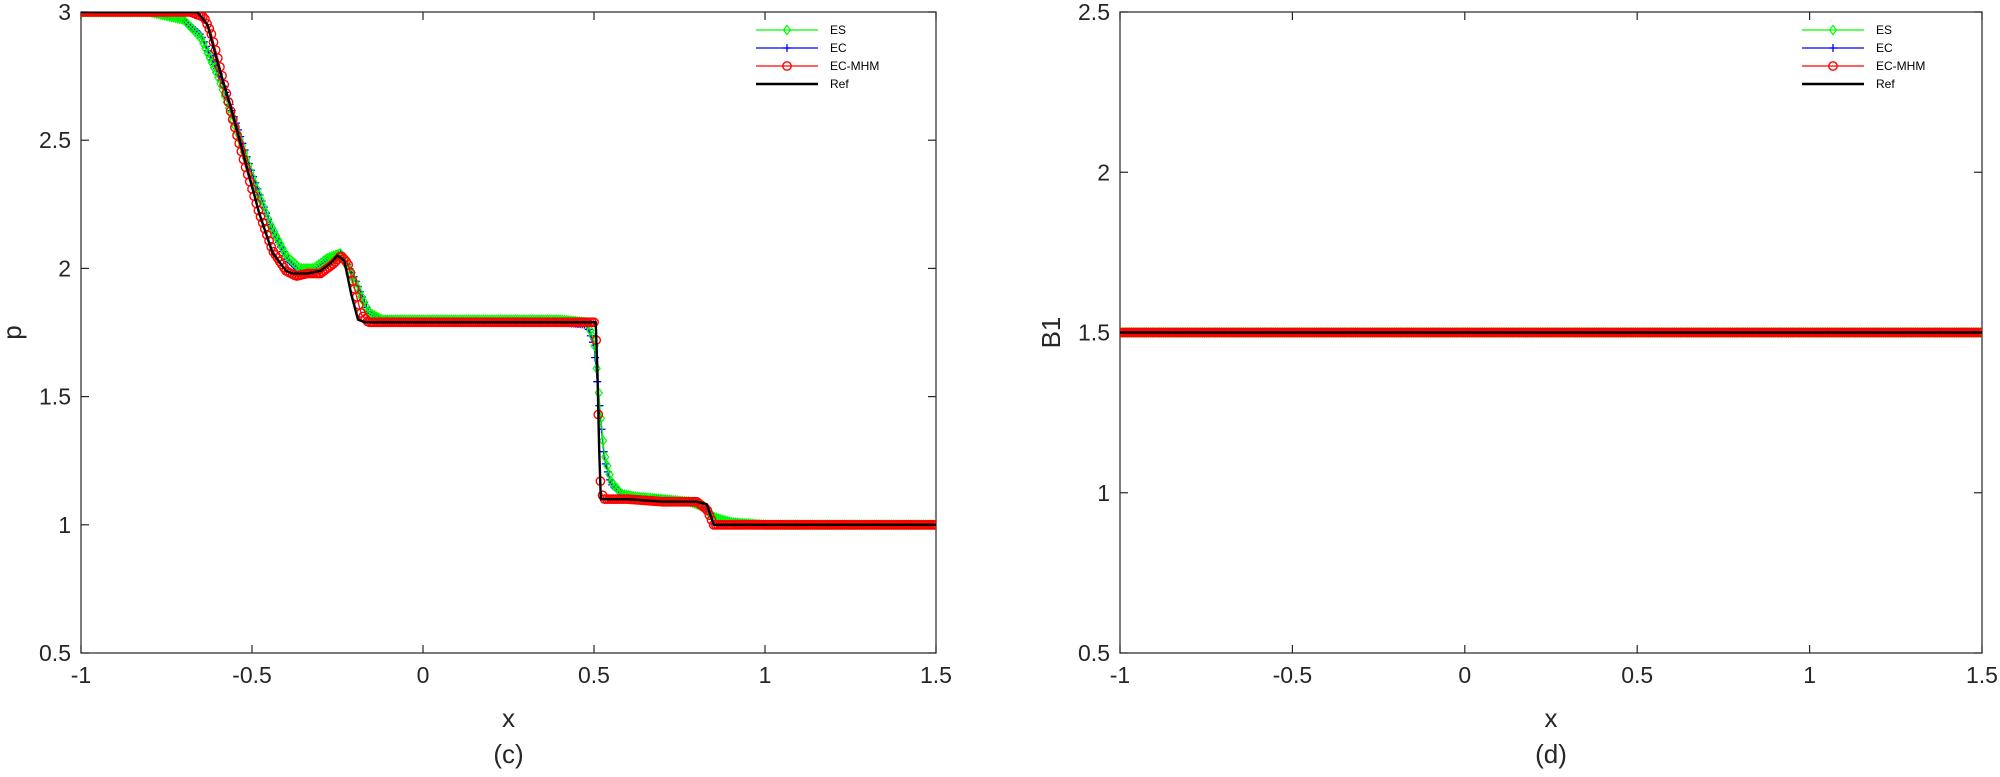 The image size is (2000, 777). What do you see at coordinates (1094, 333) in the screenshot?
I see `chart1-ytick-label: 1.5` at bounding box center [1094, 333].